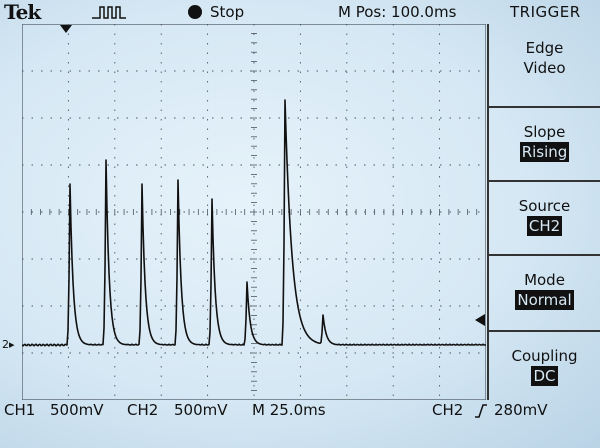 This screenshot has width=600, height=448. What do you see at coordinates (300, 12) in the screenshot?
I see `status-bar-top: Tek Stop M Pos: 100.0ms TRIGGER` at bounding box center [300, 12].